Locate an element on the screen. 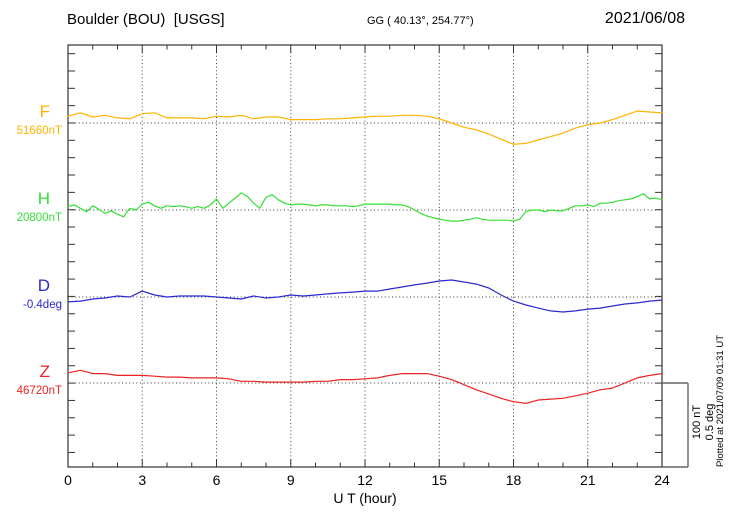 This screenshot has height=520, width=730. scale-bar-nt: 100 nT is located at coordinates (697, 422).